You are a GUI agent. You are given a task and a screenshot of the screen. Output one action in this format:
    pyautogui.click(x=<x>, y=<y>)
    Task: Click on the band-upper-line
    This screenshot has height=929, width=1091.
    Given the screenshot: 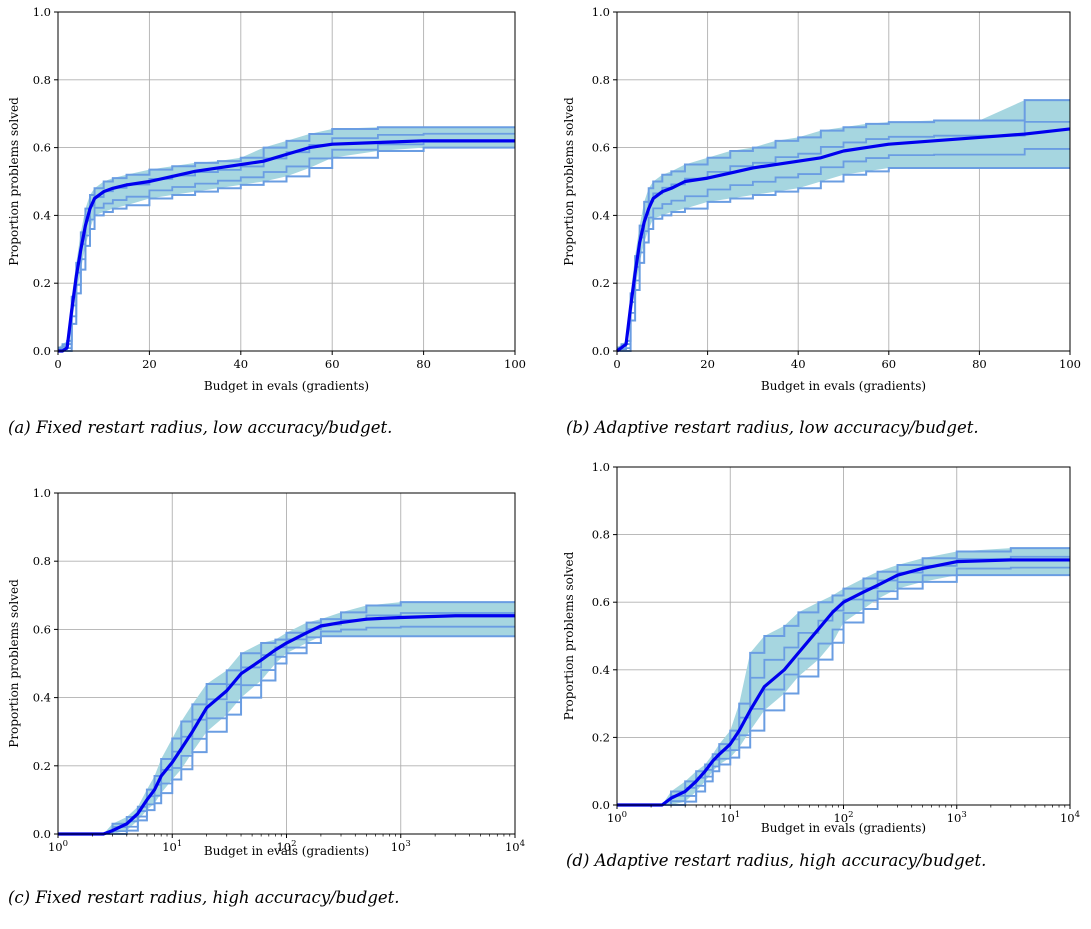 What is the action you would take?
    pyautogui.click(x=843, y=676)
    